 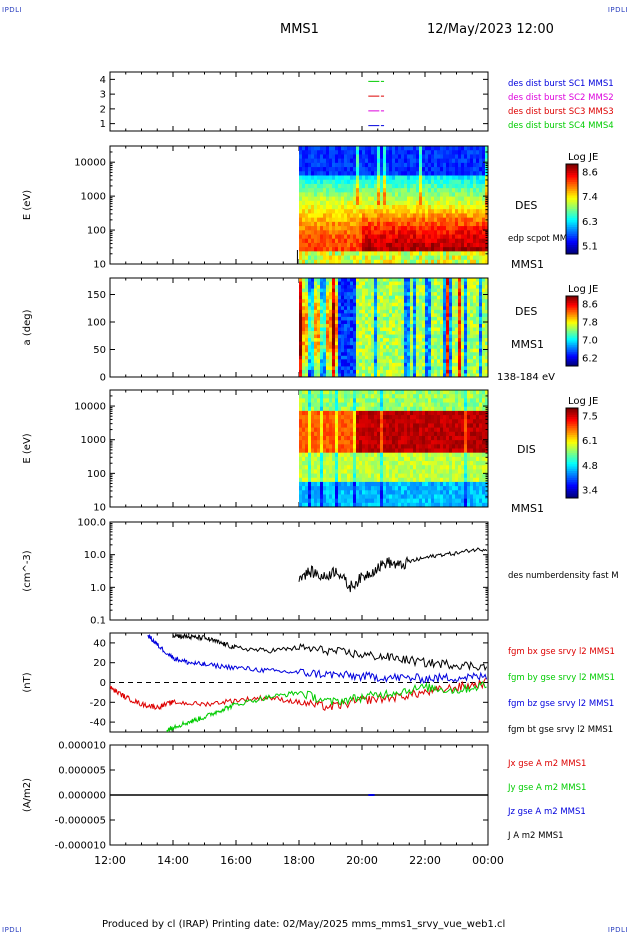 I want to click on y-tick-label: 10000, so click(x=90, y=163).